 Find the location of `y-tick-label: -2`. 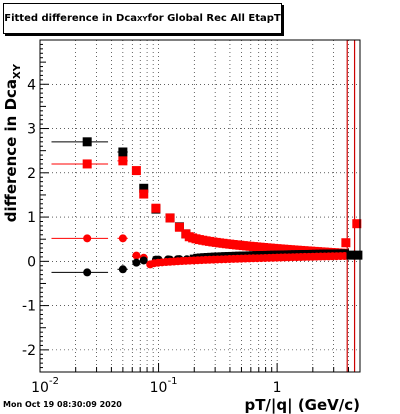

y-tick-label: -2 is located at coordinates (29, 351).